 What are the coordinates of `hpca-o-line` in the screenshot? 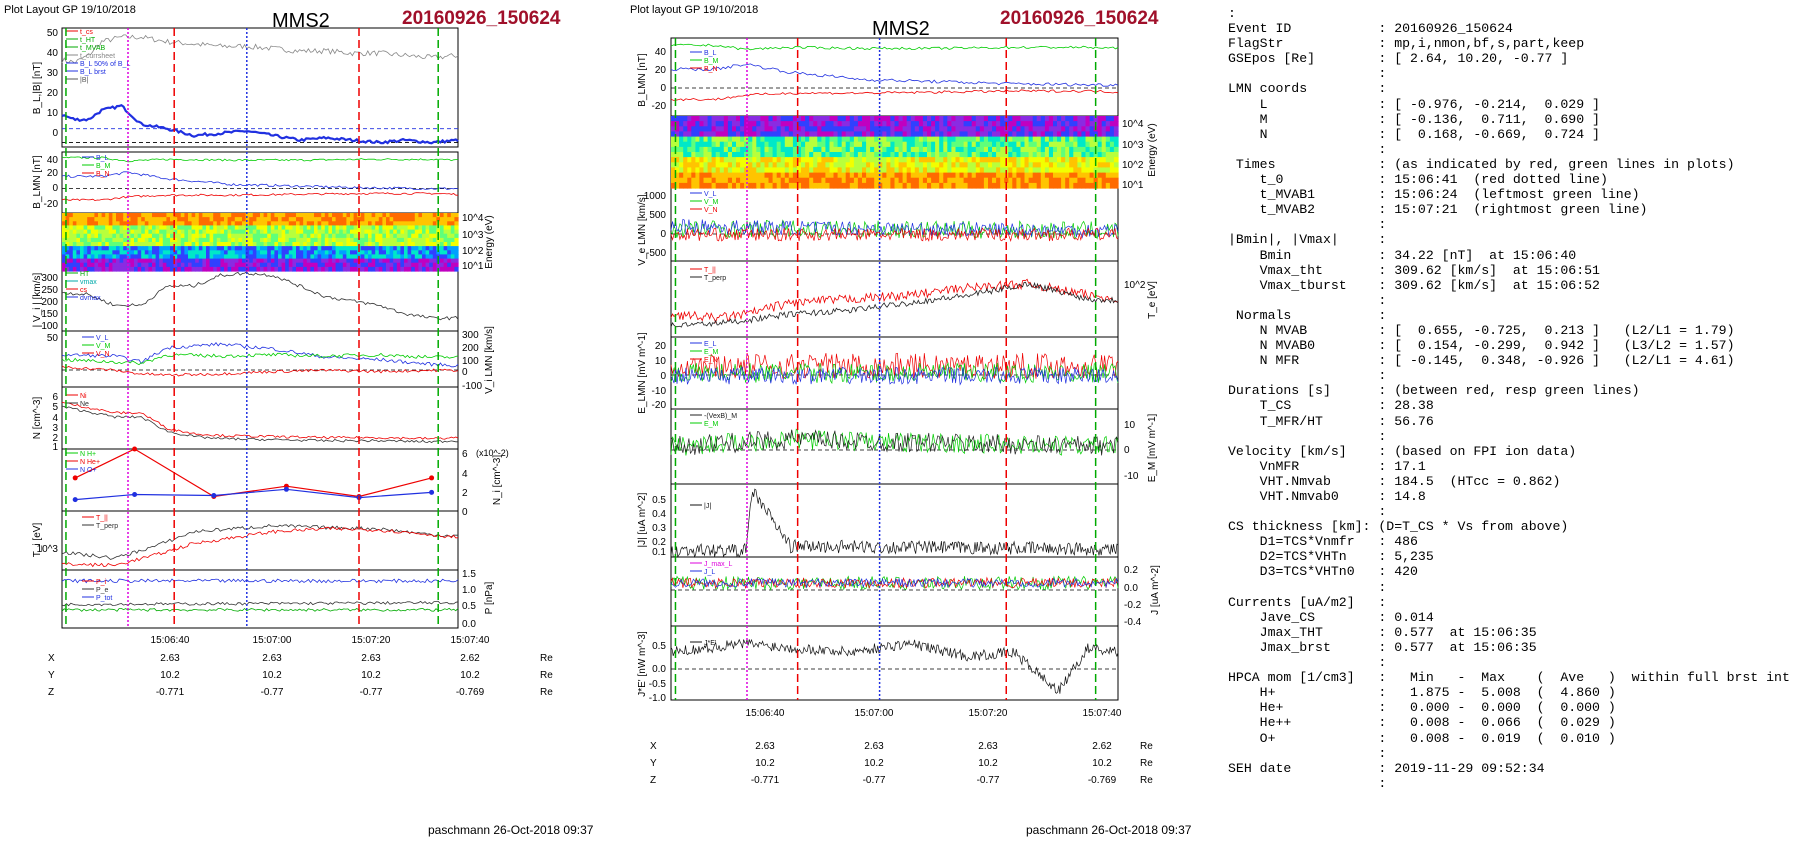 It's located at (253, 494).